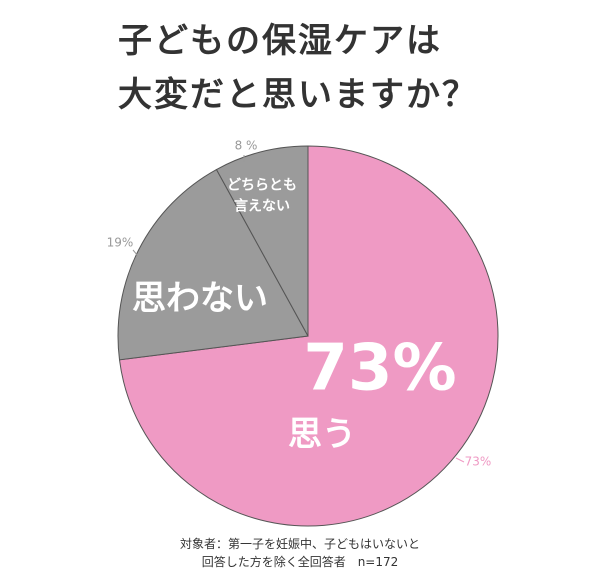  Describe the element at coordinates (298, 68) in the screenshot. I see `chart-title: 子どもの保湿ケアは 大変だと思いますか？` at that location.